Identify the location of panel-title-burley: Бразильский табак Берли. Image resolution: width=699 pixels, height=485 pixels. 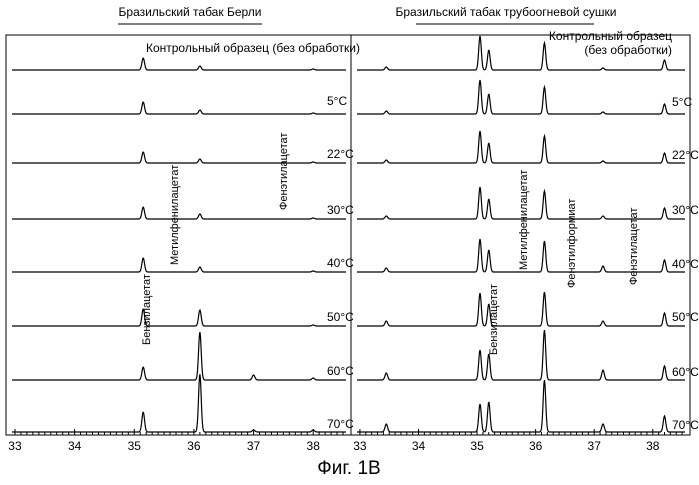
(190, 12).